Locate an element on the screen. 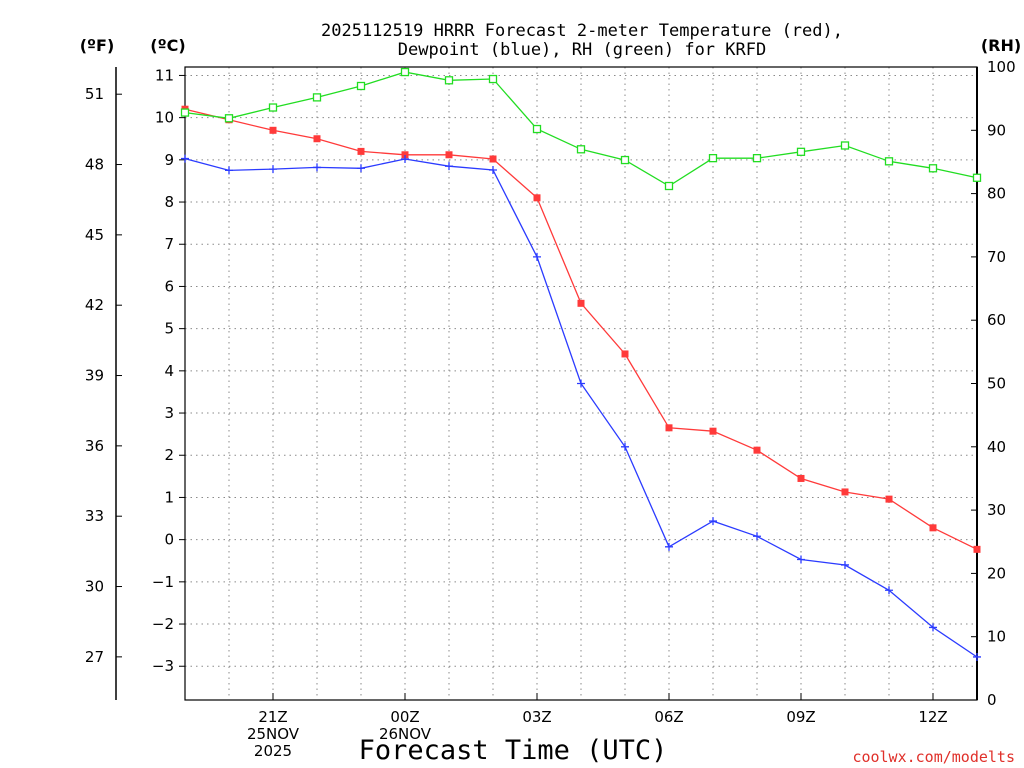 This screenshot has height=768, width=1024. rh-tick-label-10: 0 is located at coordinates (992, 700).